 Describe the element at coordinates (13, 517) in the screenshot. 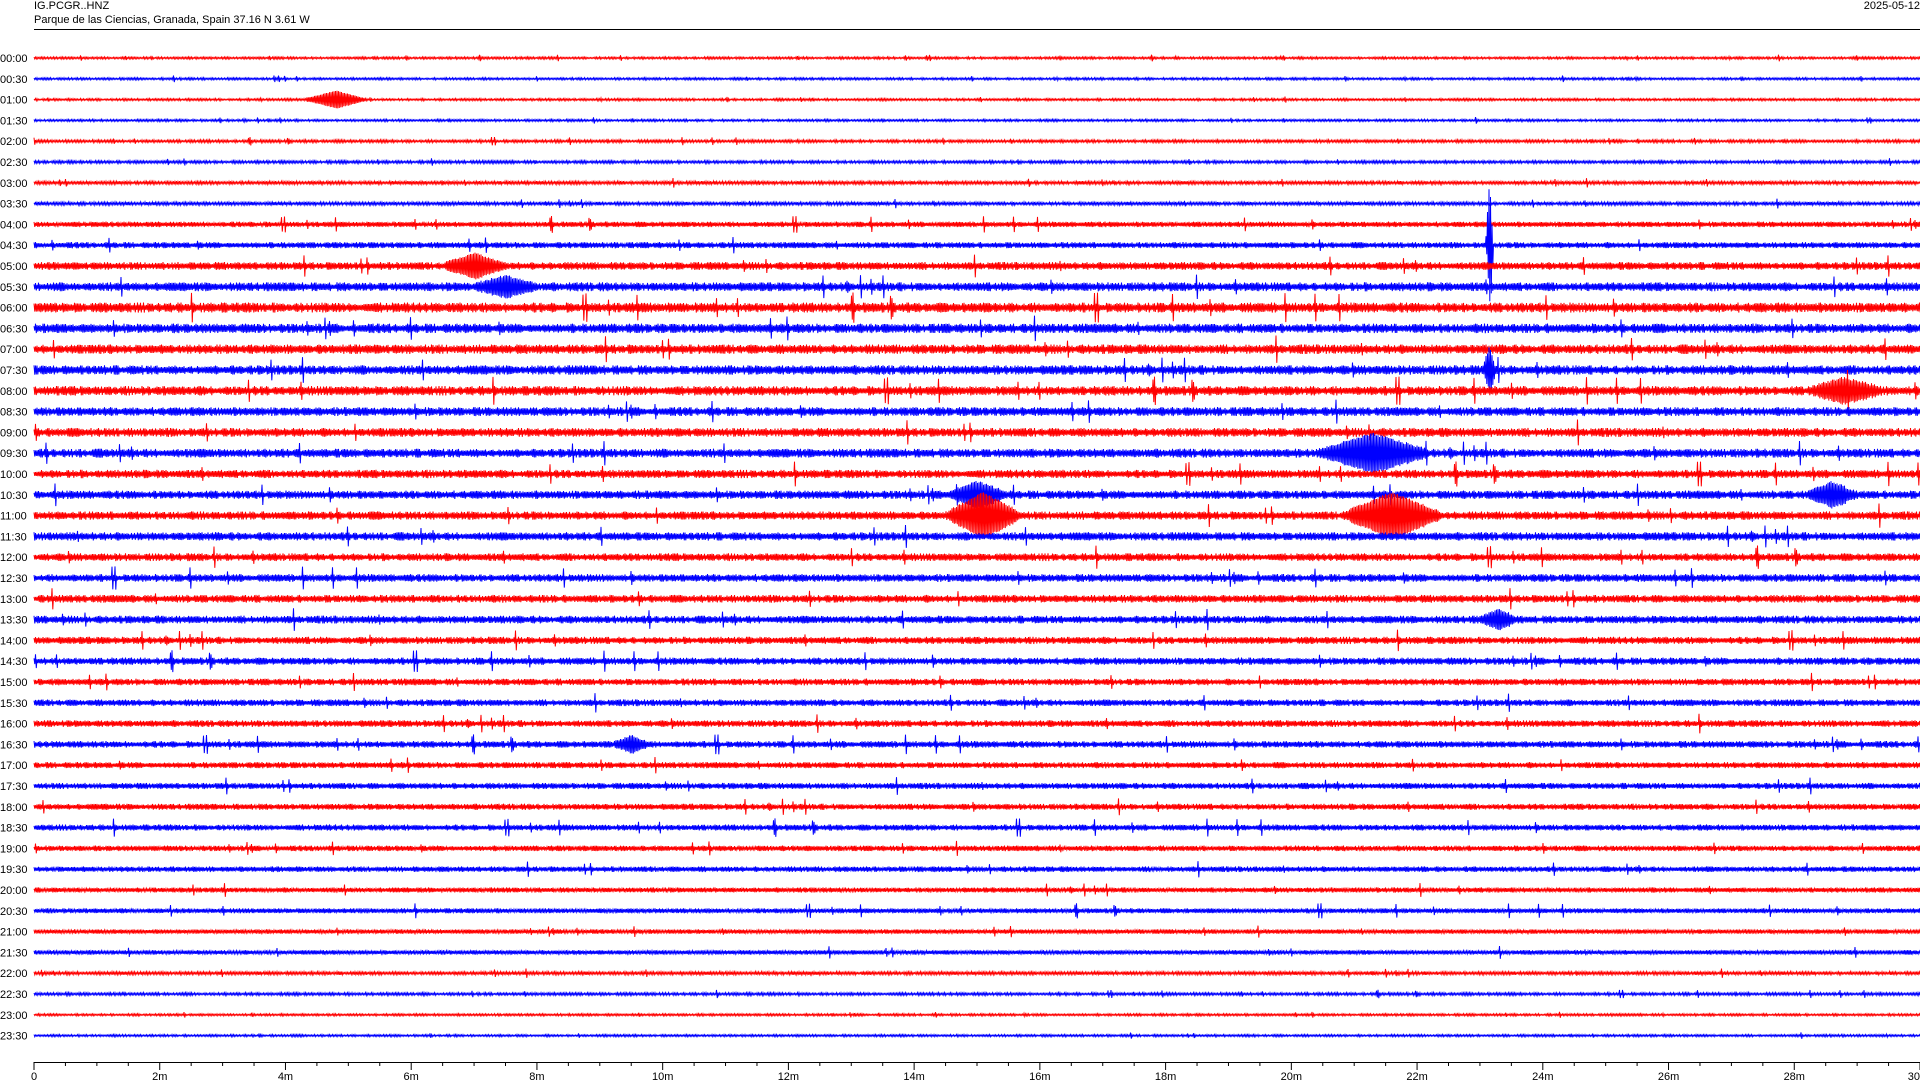

I see `row-time-label: 11:00` at that location.